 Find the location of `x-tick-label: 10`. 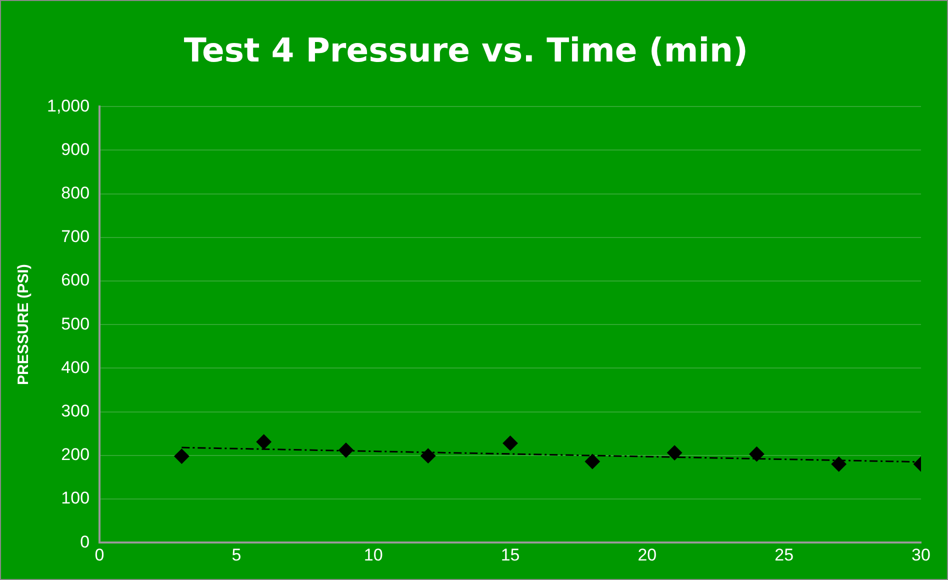

x-tick-label: 10 is located at coordinates (373, 554).